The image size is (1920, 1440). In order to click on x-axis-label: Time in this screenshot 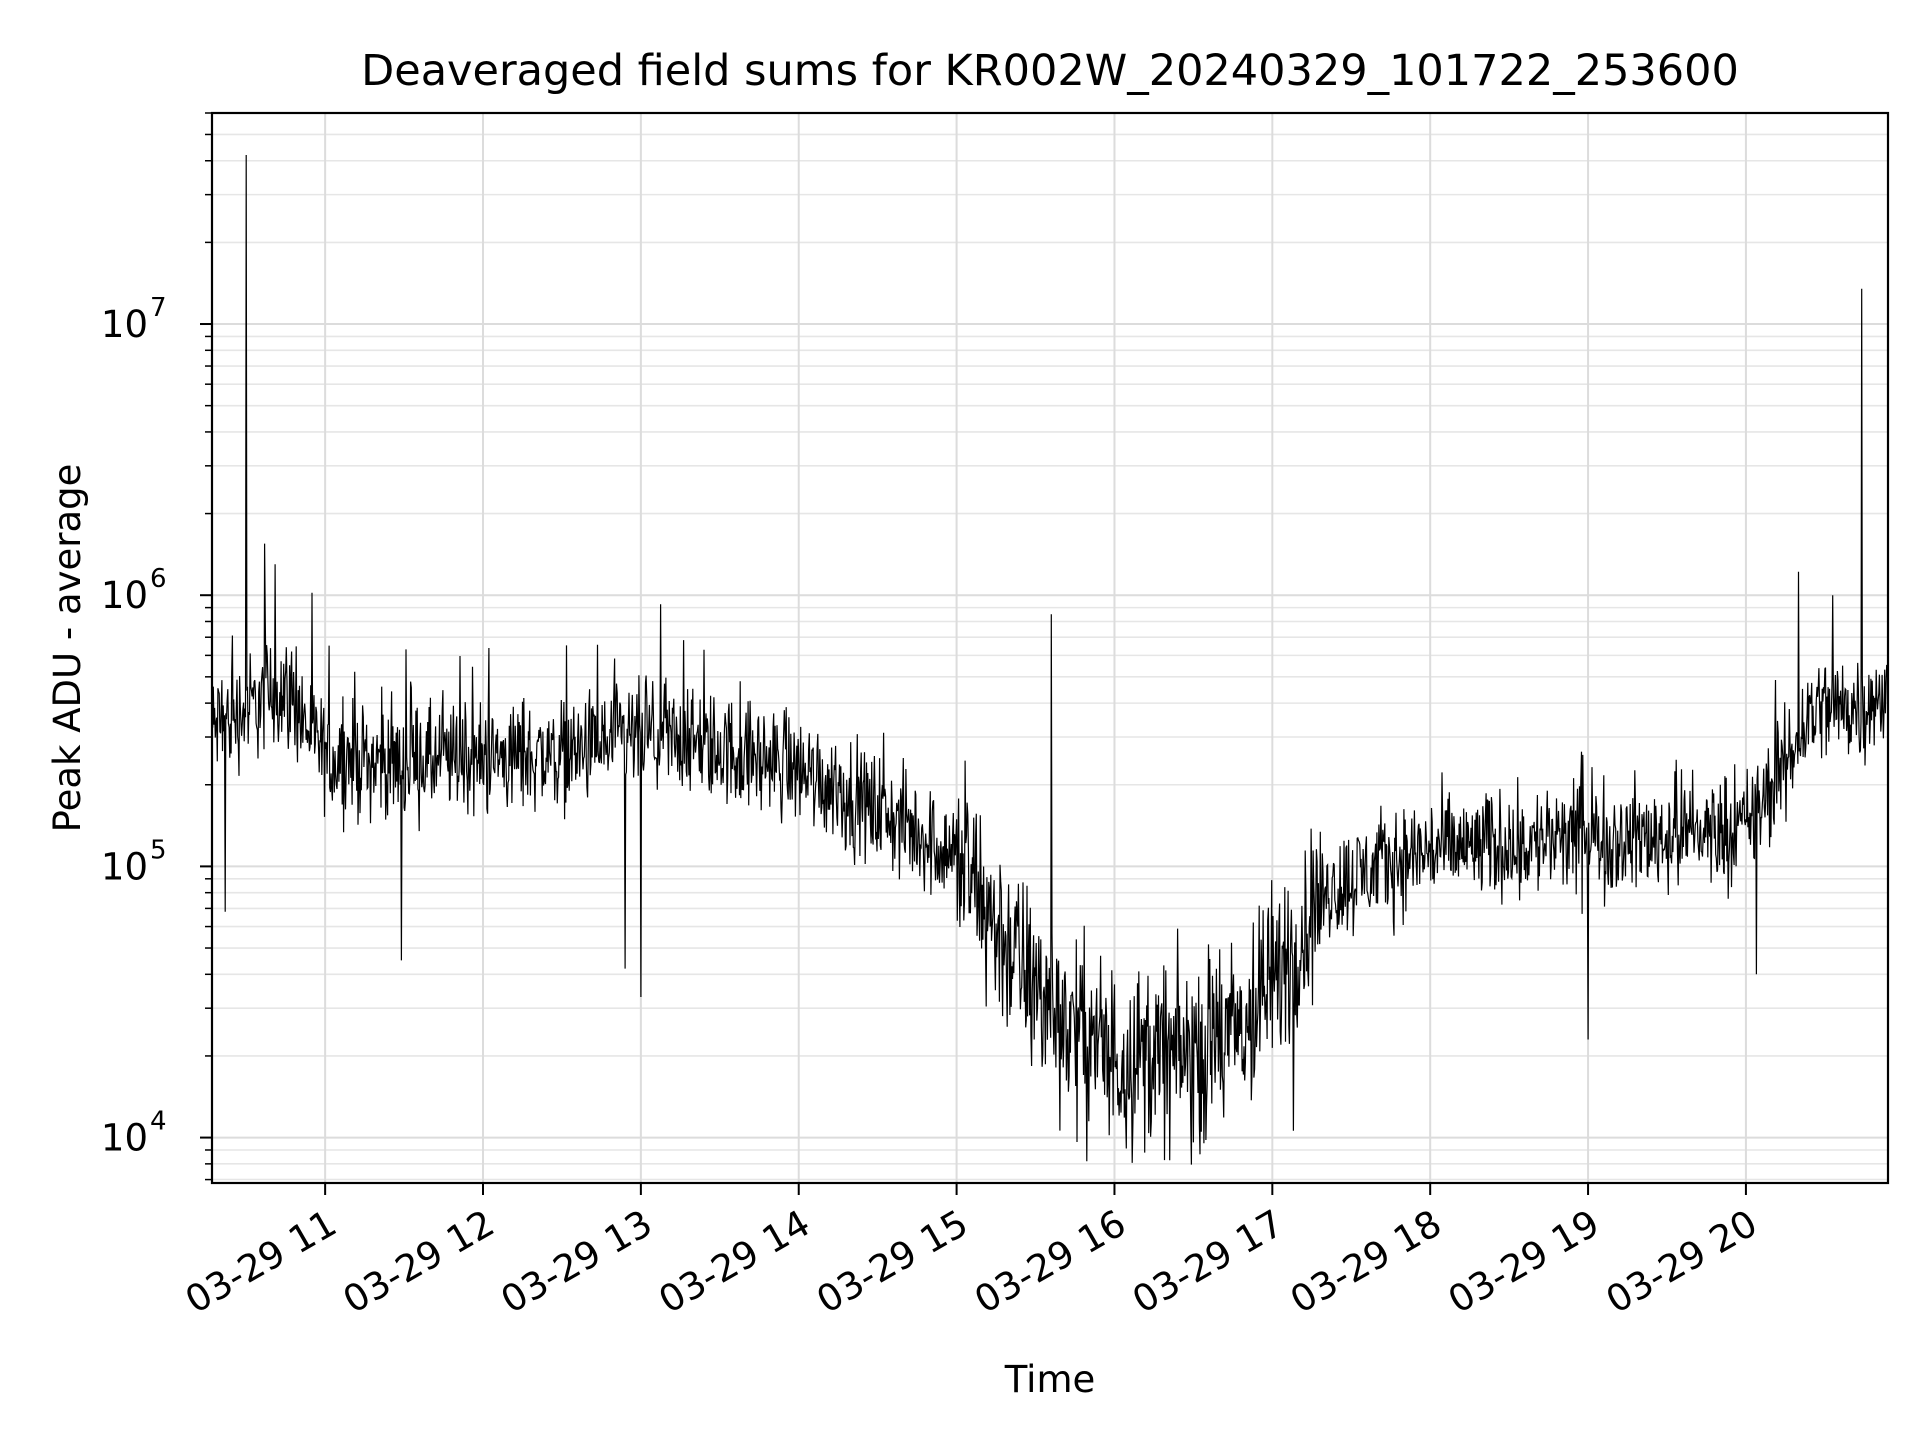, I will do `click(1050, 1379)`.